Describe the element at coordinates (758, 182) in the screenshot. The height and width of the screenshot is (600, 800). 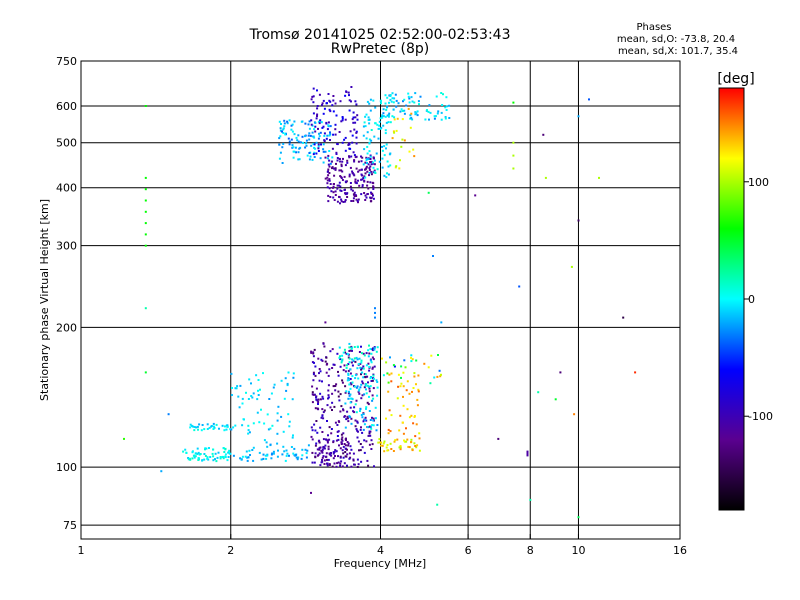
I see `colorbar-tick-label: 100` at that location.